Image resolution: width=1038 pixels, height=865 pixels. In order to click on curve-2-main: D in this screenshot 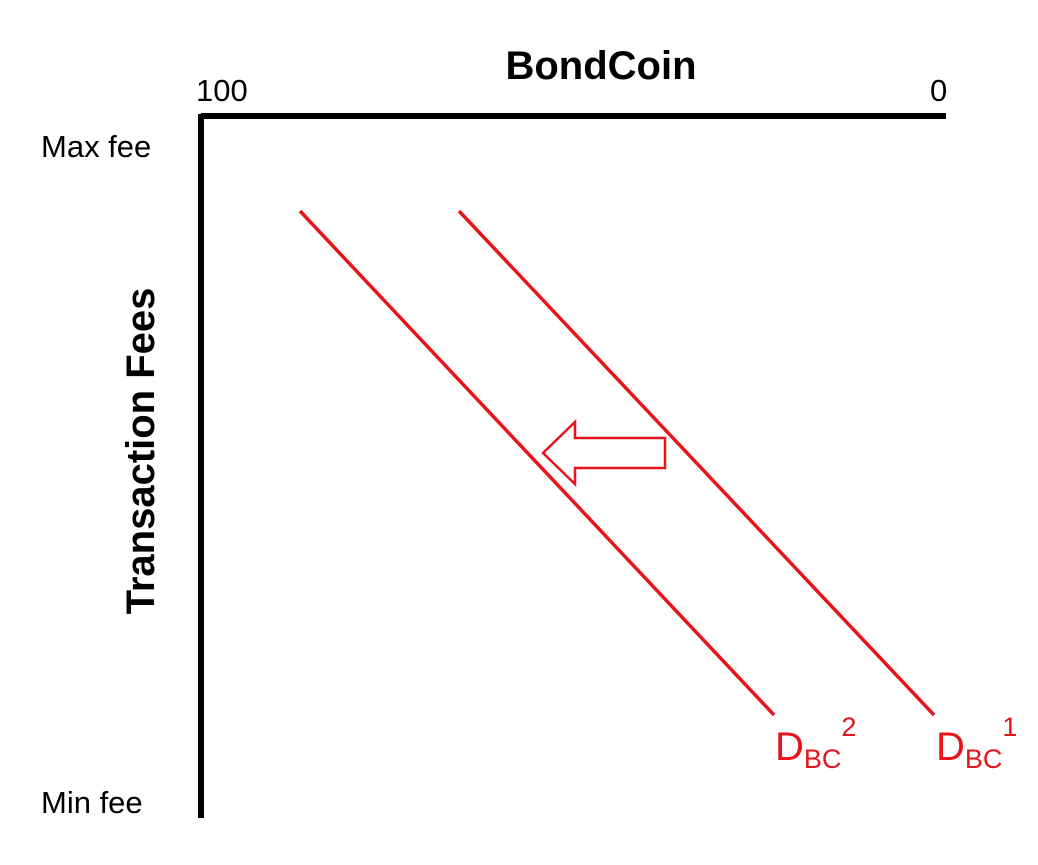, I will do `click(789, 747)`.